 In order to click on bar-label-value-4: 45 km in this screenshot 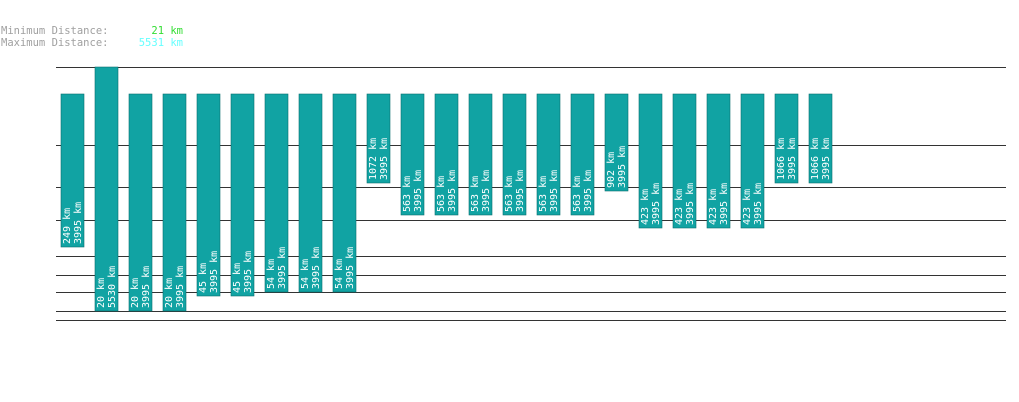, I will do `click(203, 278)`.